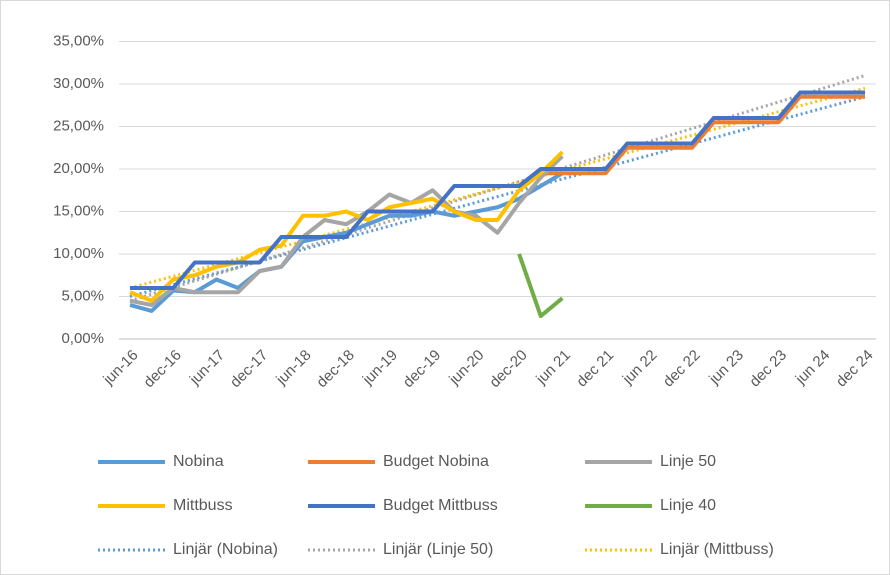 This screenshot has width=890, height=575. I want to click on legend-label: Mittbuss, so click(203, 505).